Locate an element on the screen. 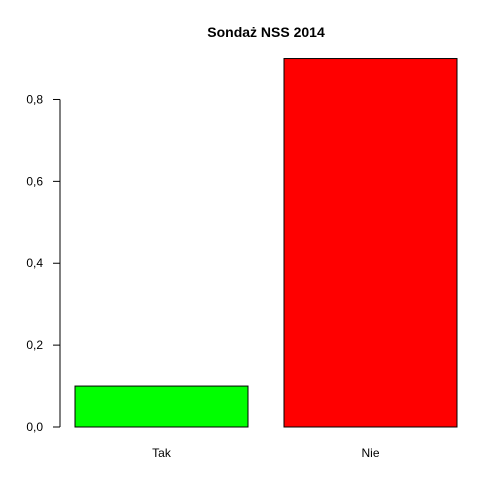 This screenshot has width=504, height=504. x-category-label: Nie is located at coordinates (370, 453).